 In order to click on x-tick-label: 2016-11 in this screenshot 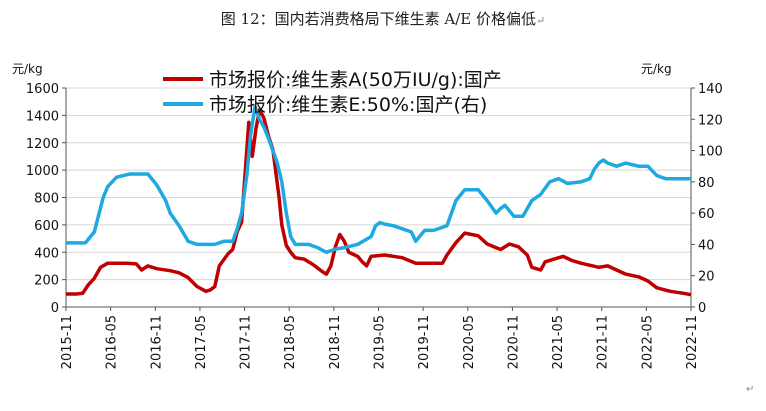, I will do `click(156, 342)`.